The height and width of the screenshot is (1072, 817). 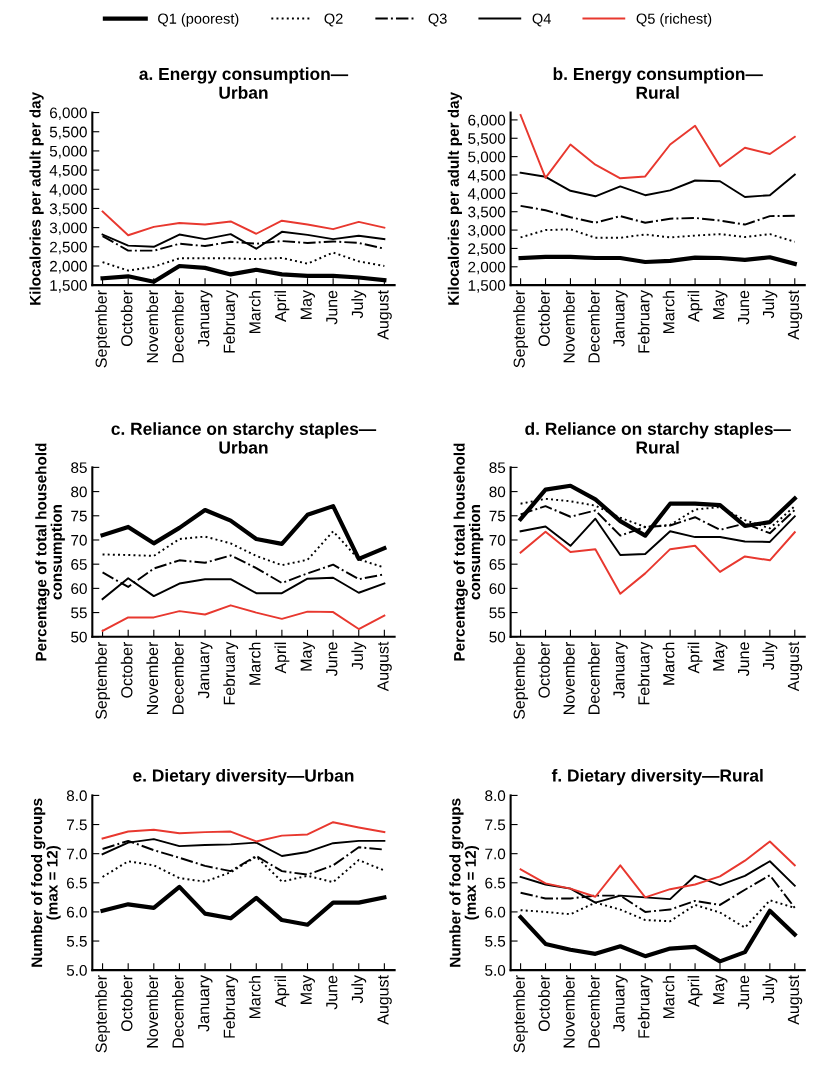 I want to click on y-tick-label: 5.5, so click(x=495, y=941).